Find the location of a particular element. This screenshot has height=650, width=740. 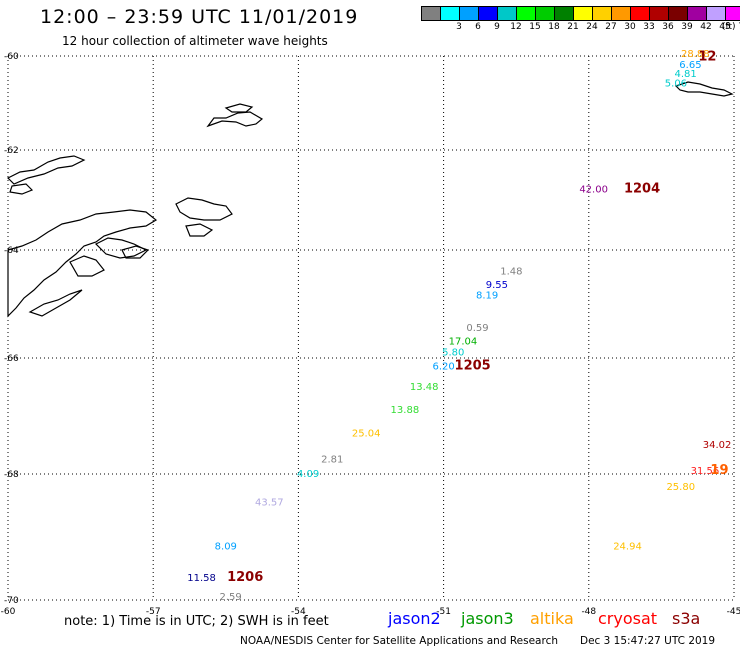

wave-height-value: 4.09 is located at coordinates (308, 474).